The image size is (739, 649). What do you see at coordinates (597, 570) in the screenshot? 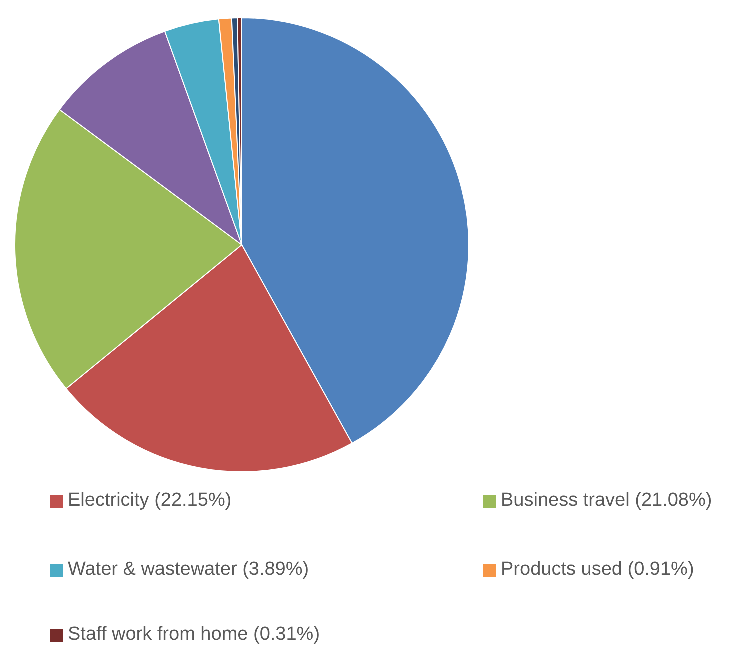
I see `legend-label: Products used (0.91%)` at bounding box center [597, 570].